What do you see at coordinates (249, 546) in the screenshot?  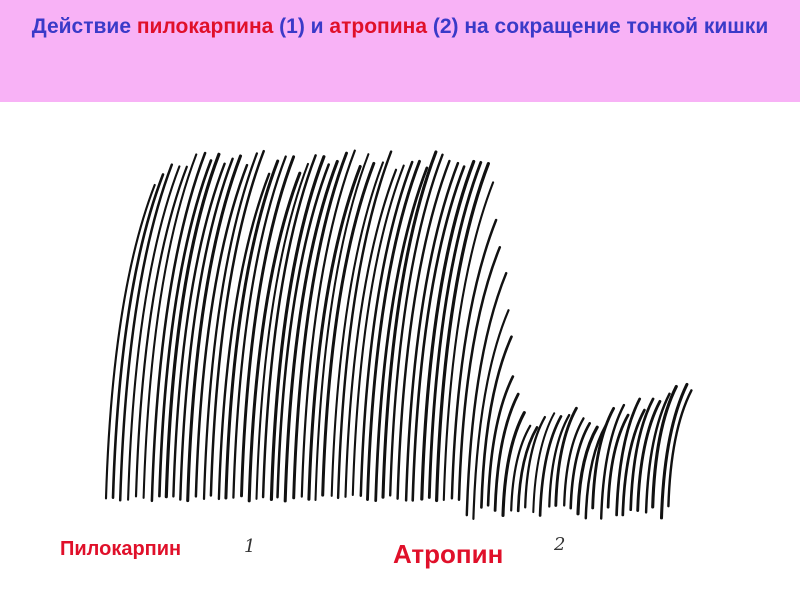 I see `handwritten-mark: 1` at bounding box center [249, 546].